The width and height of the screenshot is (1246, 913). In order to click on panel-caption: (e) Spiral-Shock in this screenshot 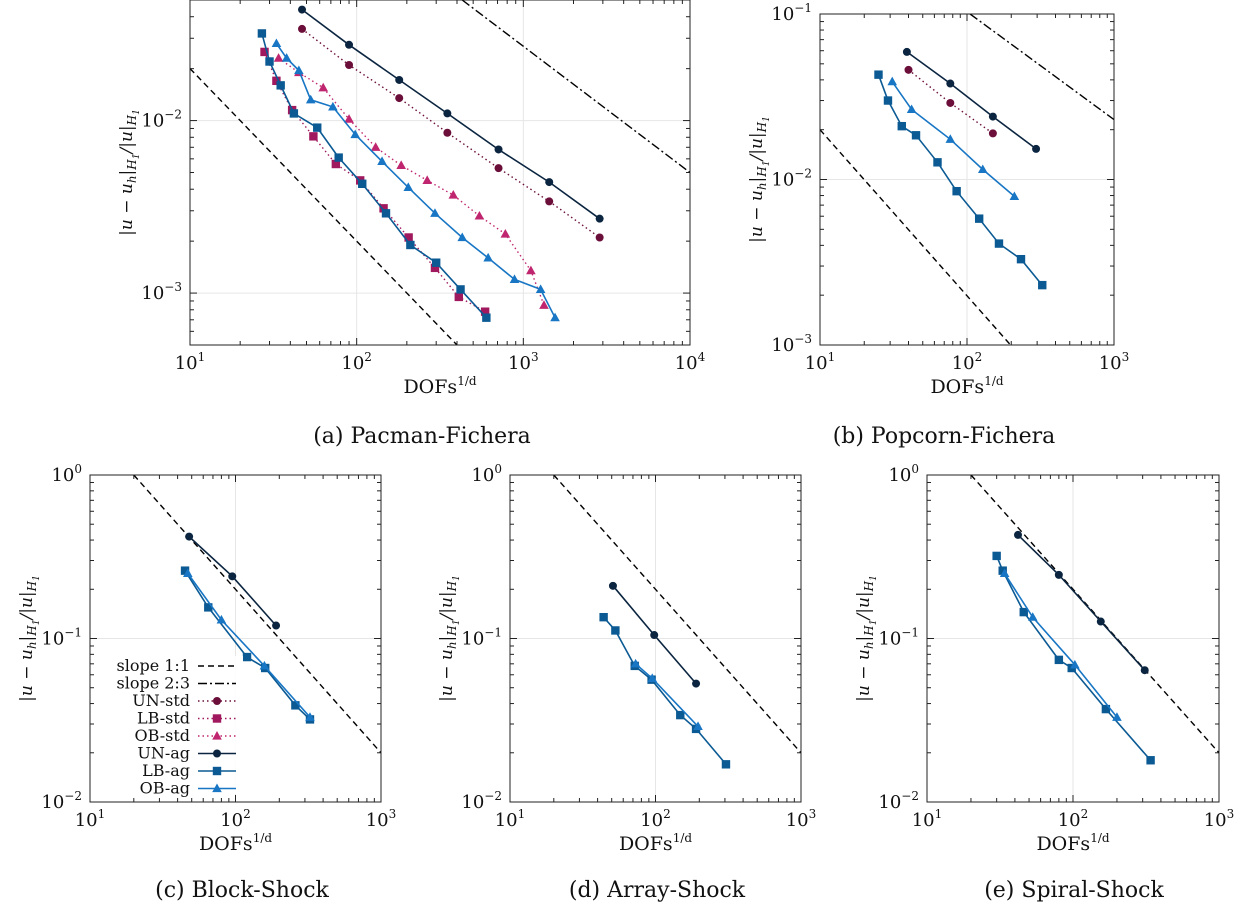, I will do `click(1074, 890)`.